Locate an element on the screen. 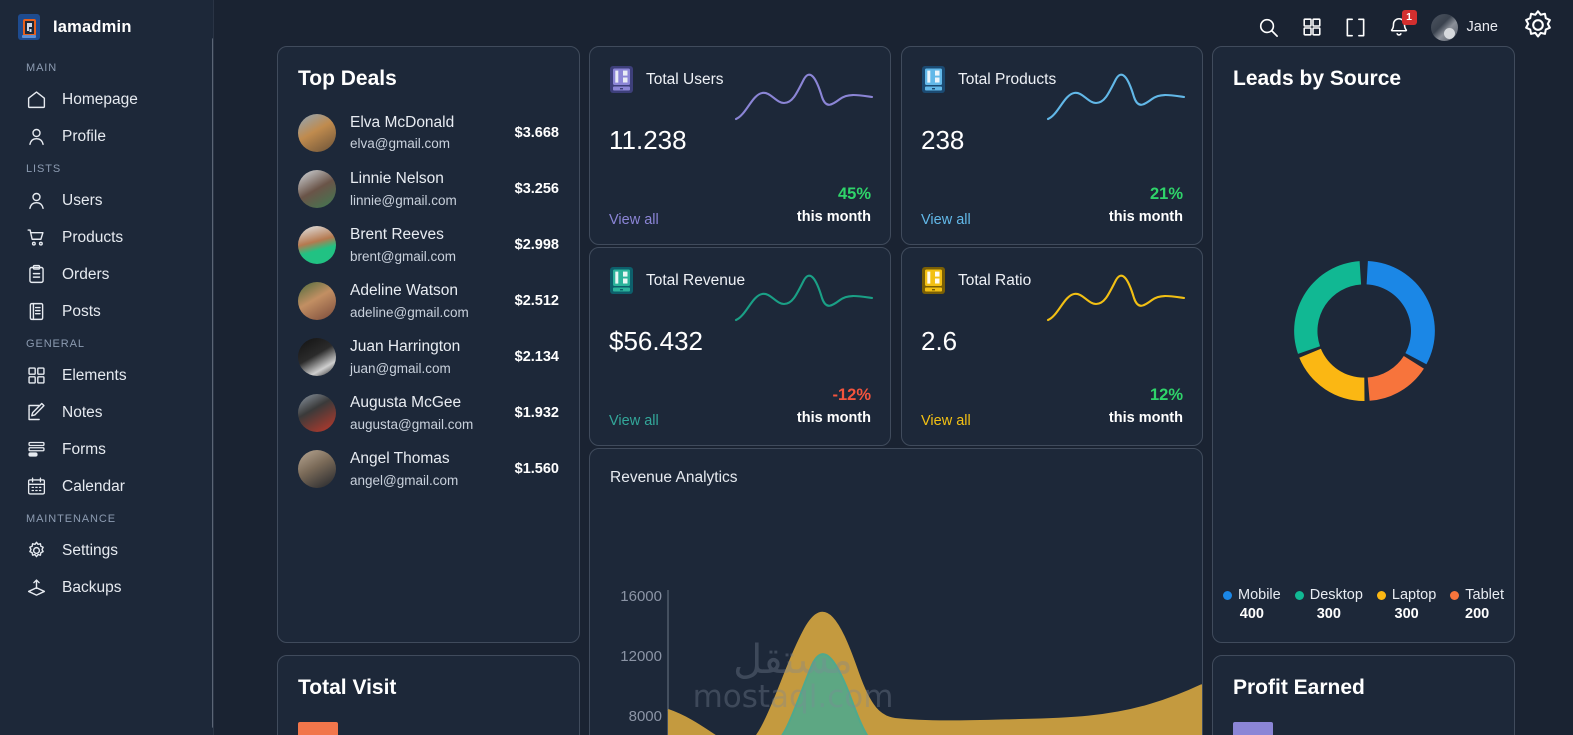 This screenshot has height=735, width=1573. notifications-button: 1 is located at coordinates (1402, 24).